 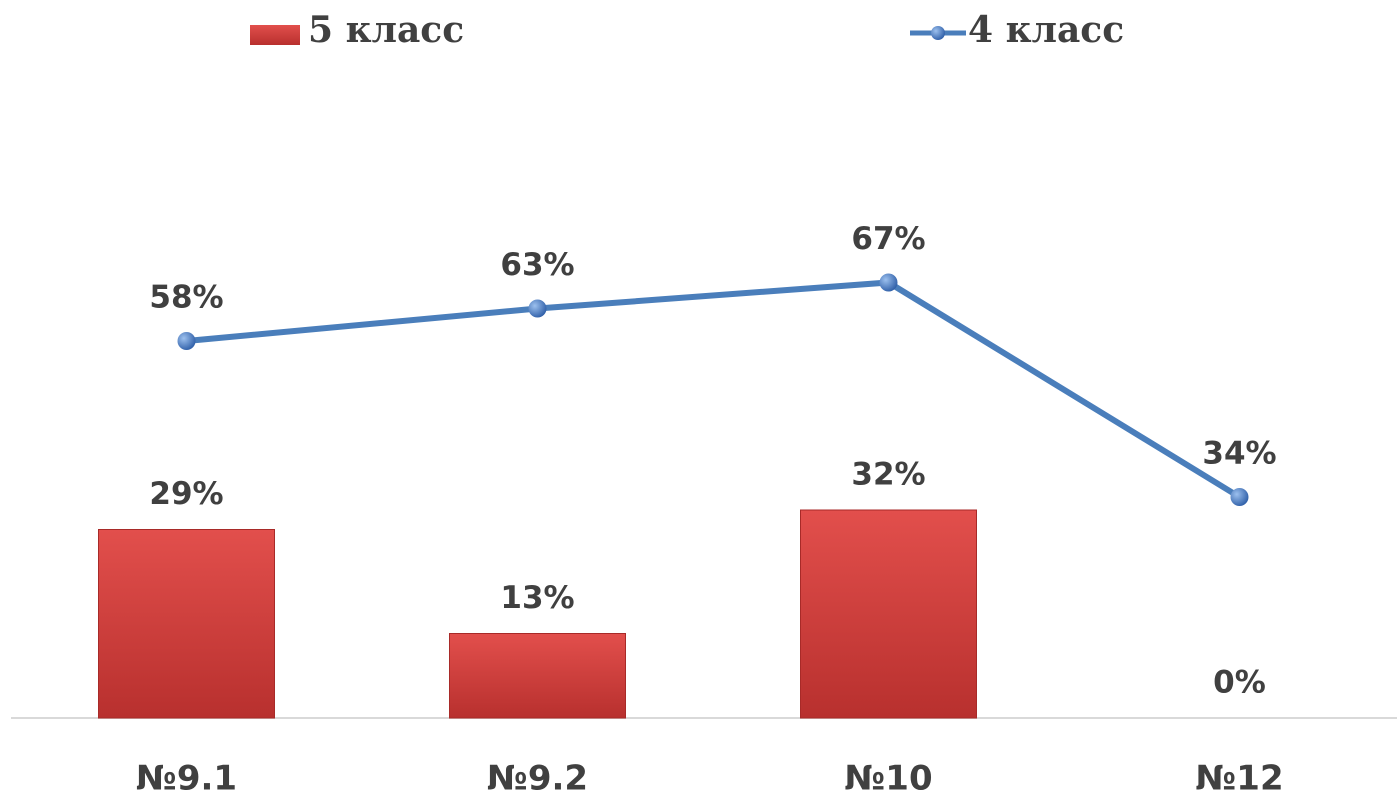 What do you see at coordinates (1046, 30) in the screenshot?
I see `legend-label: 4 класс` at bounding box center [1046, 30].